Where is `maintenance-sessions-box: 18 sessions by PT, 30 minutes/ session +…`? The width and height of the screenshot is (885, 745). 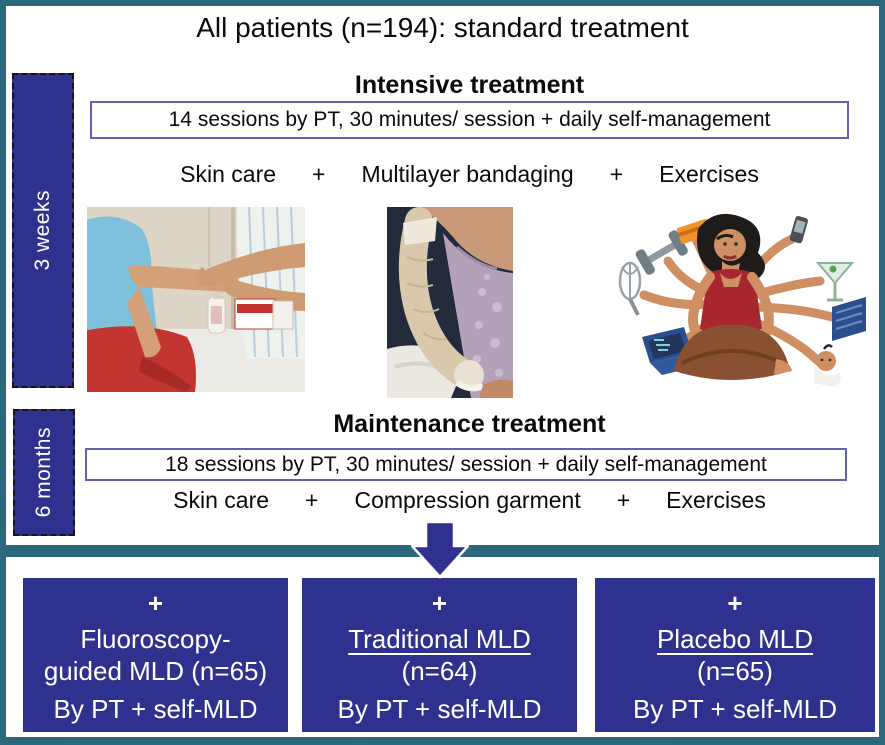 maintenance-sessions-box: 18 sessions by PT, 30 minutes/ session +… is located at coordinates (466, 464).